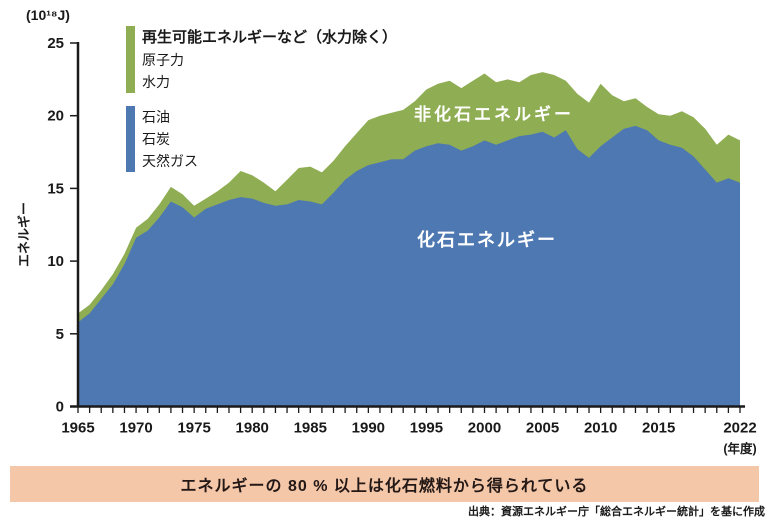 The width and height of the screenshot is (769, 521). What do you see at coordinates (739, 428) in the screenshot?
I see `x-tick-label: 2022` at bounding box center [739, 428].